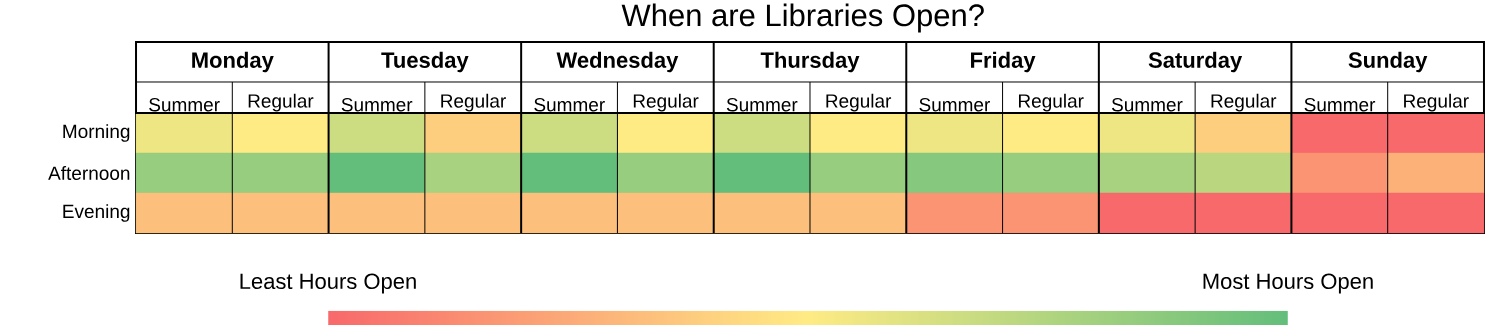 This screenshot has height=336, width=1495. What do you see at coordinates (96, 133) in the screenshot?
I see `y-tick-label: Morning` at bounding box center [96, 133].